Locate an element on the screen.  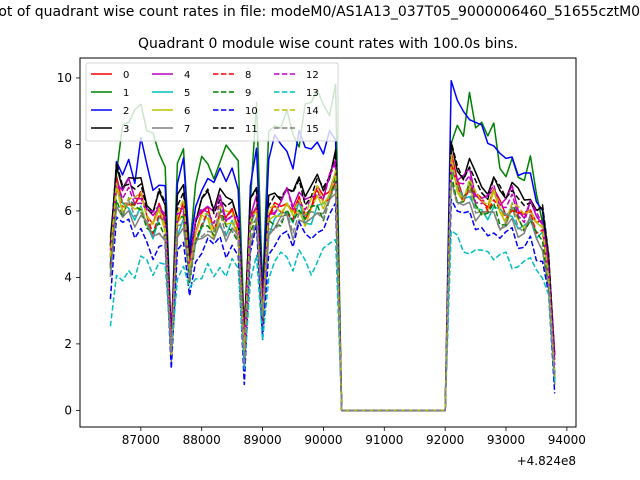
x-tick-label: 94000 is located at coordinates (567, 440).